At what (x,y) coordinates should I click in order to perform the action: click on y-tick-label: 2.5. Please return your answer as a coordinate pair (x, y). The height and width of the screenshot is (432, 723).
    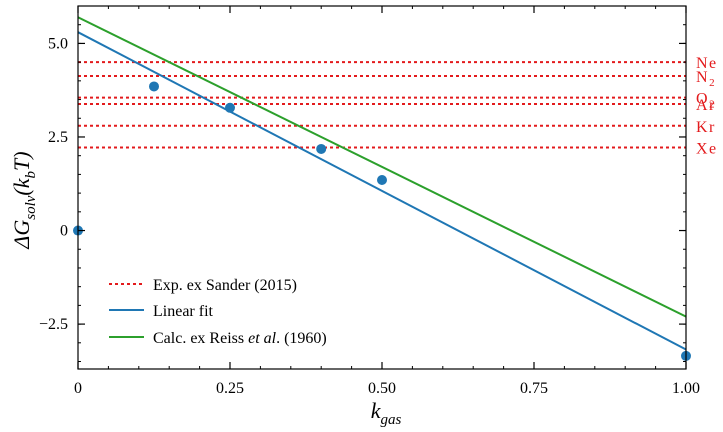
    Looking at the image, I should click on (58, 137).